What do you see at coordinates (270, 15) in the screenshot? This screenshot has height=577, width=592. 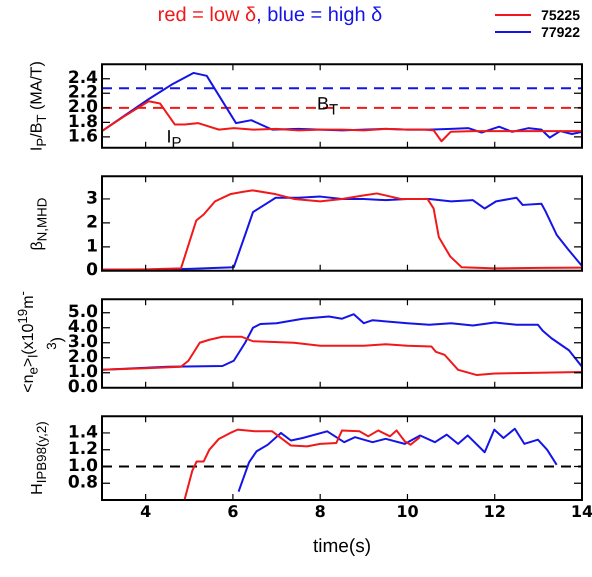 I see `chart-title: red = low δ, blue = high δ` at bounding box center [270, 15].